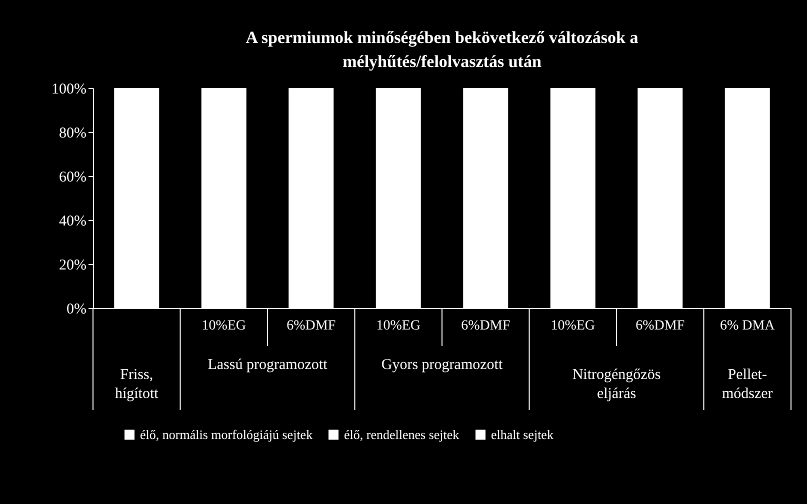 This screenshot has height=504, width=807. I want to click on y-tick-label: 60%, so click(72, 178).